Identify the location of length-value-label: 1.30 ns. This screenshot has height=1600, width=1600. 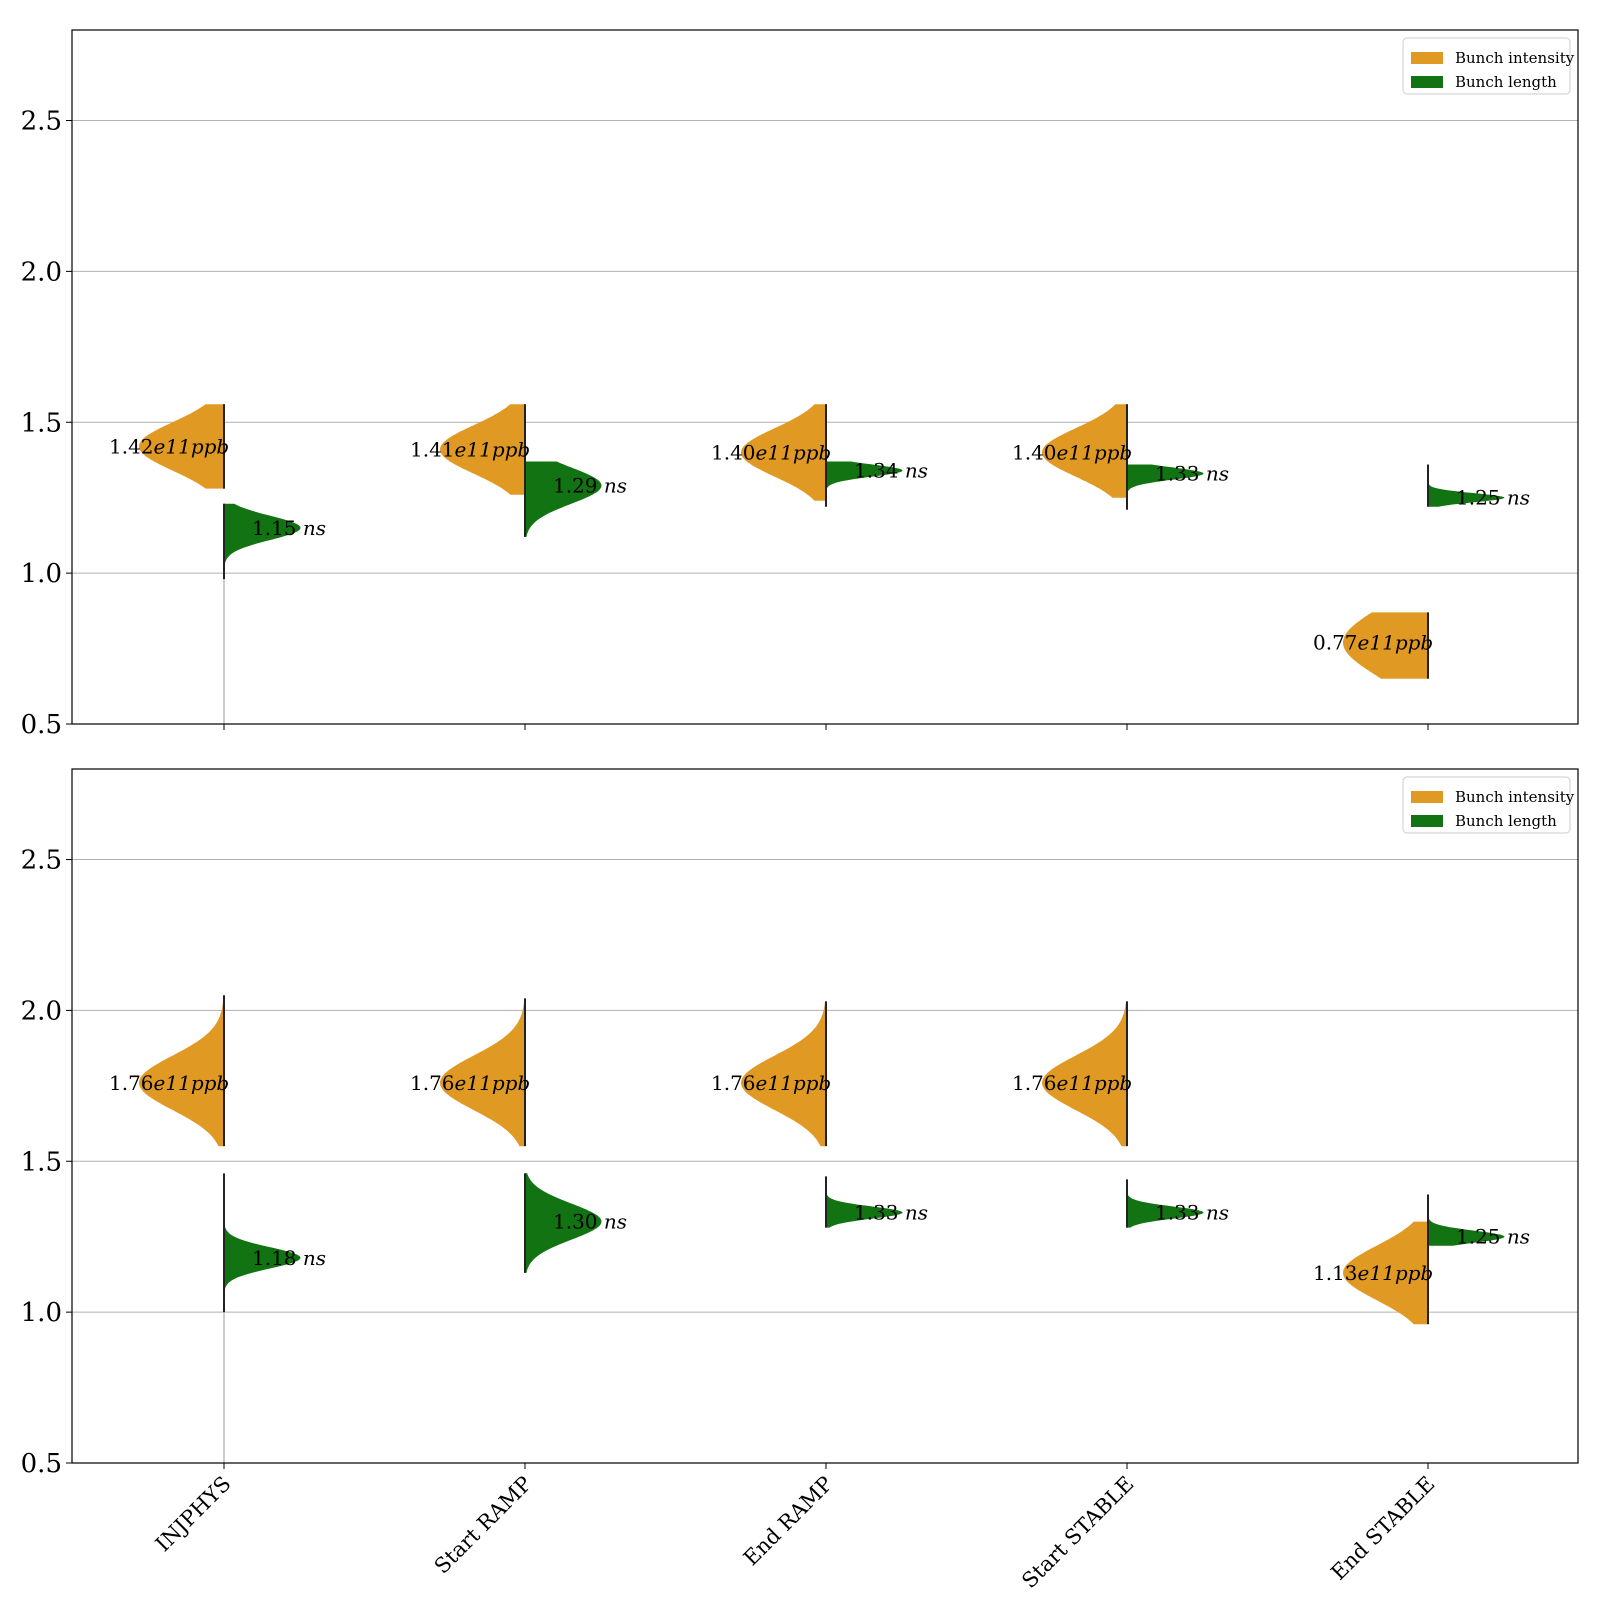
(590, 1222).